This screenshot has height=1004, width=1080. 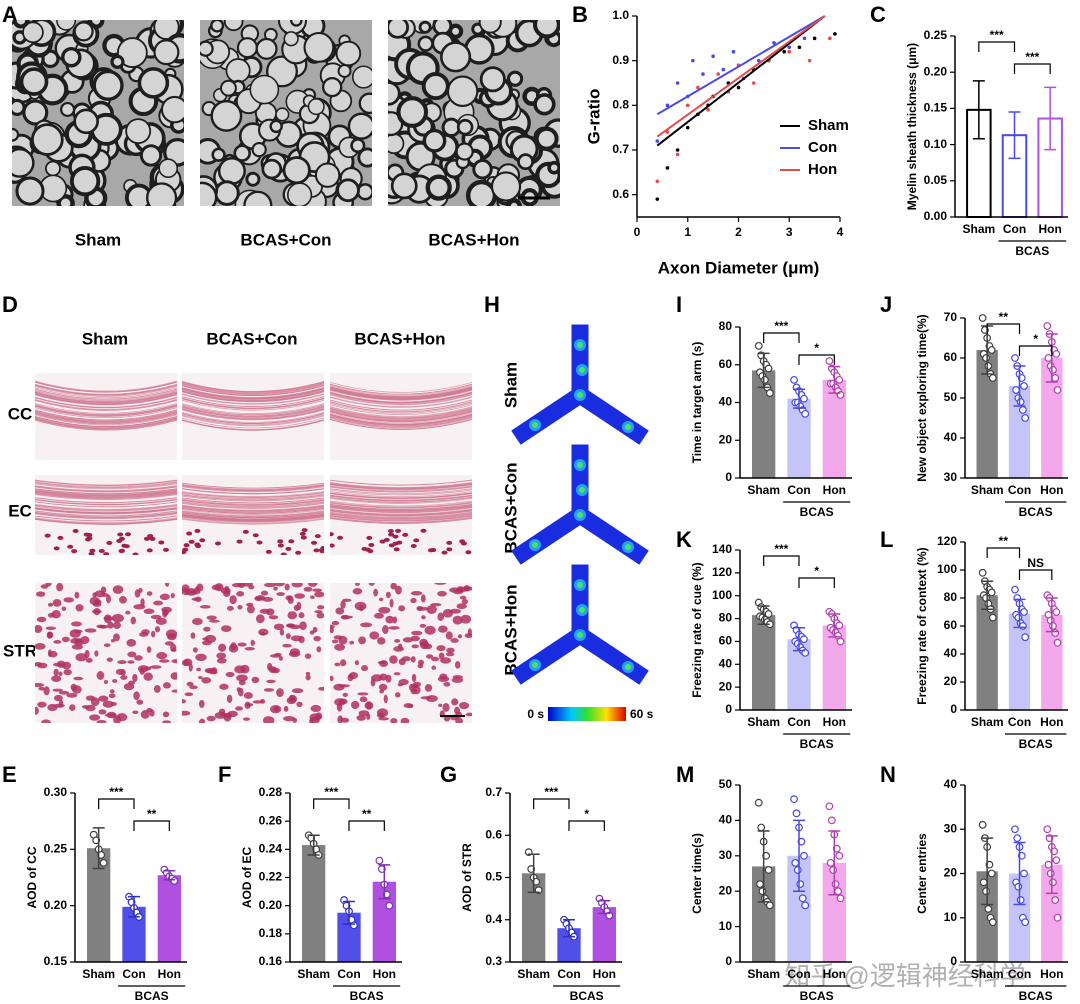 I want to click on y-axis-label: AOD of CC, so click(x=32, y=877).